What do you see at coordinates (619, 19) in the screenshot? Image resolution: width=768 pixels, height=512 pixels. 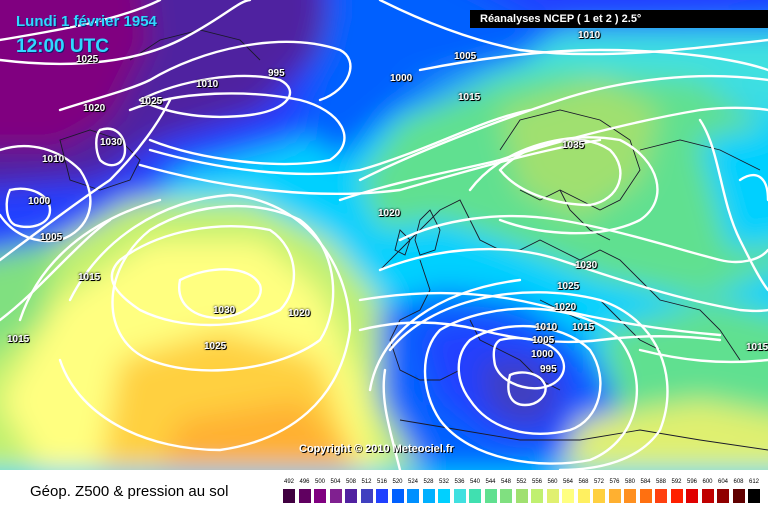 I see `reanalysis-banner: Réanalyses NCEP ( 1 et 2 ) 2.5°` at bounding box center [619, 19].